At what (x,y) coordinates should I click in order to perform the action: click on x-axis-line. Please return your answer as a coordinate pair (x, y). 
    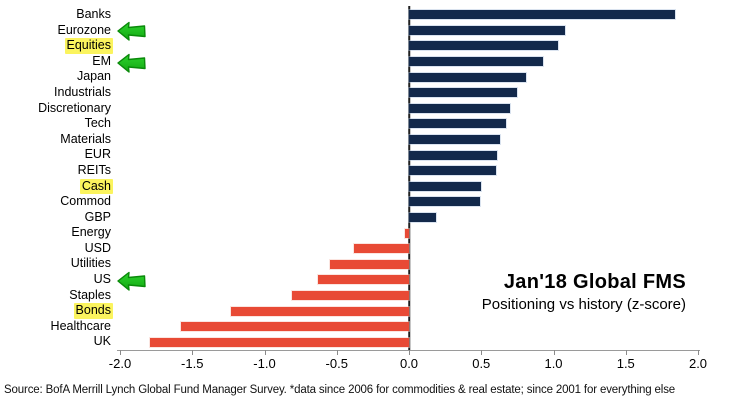
    Looking at the image, I should click on (408, 350).